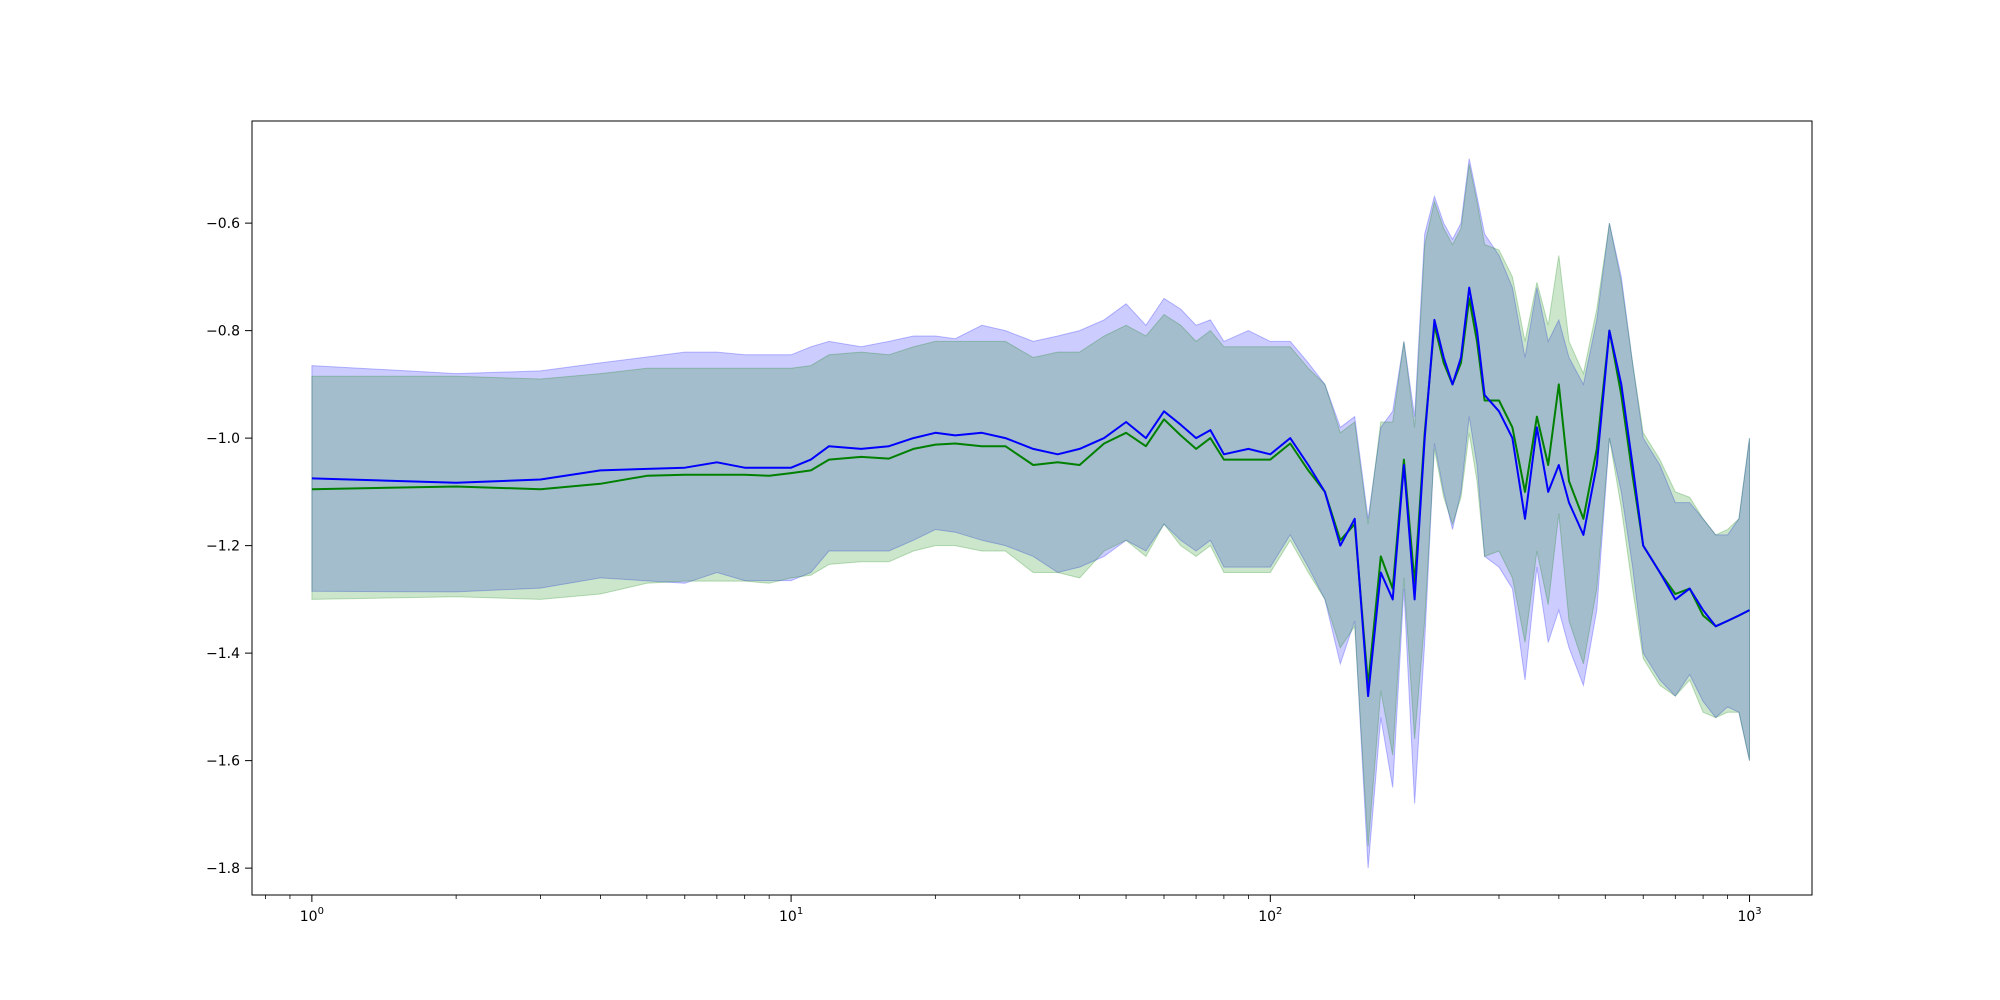  I want to click on x-axis: 10⁰ 10¹ 10² 10³, so click(1013, 910).